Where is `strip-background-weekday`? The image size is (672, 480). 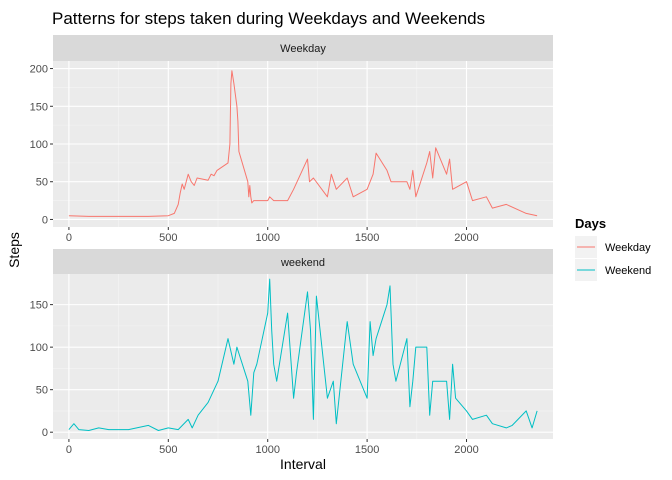 strip-background-weekday is located at coordinates (303, 48).